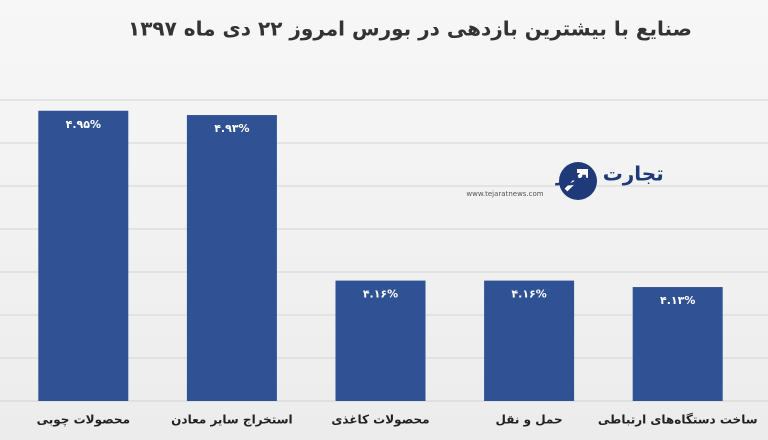  What do you see at coordinates (380, 420) in the screenshot?
I see `x-tick-label: محصولات کاغذی` at bounding box center [380, 420].